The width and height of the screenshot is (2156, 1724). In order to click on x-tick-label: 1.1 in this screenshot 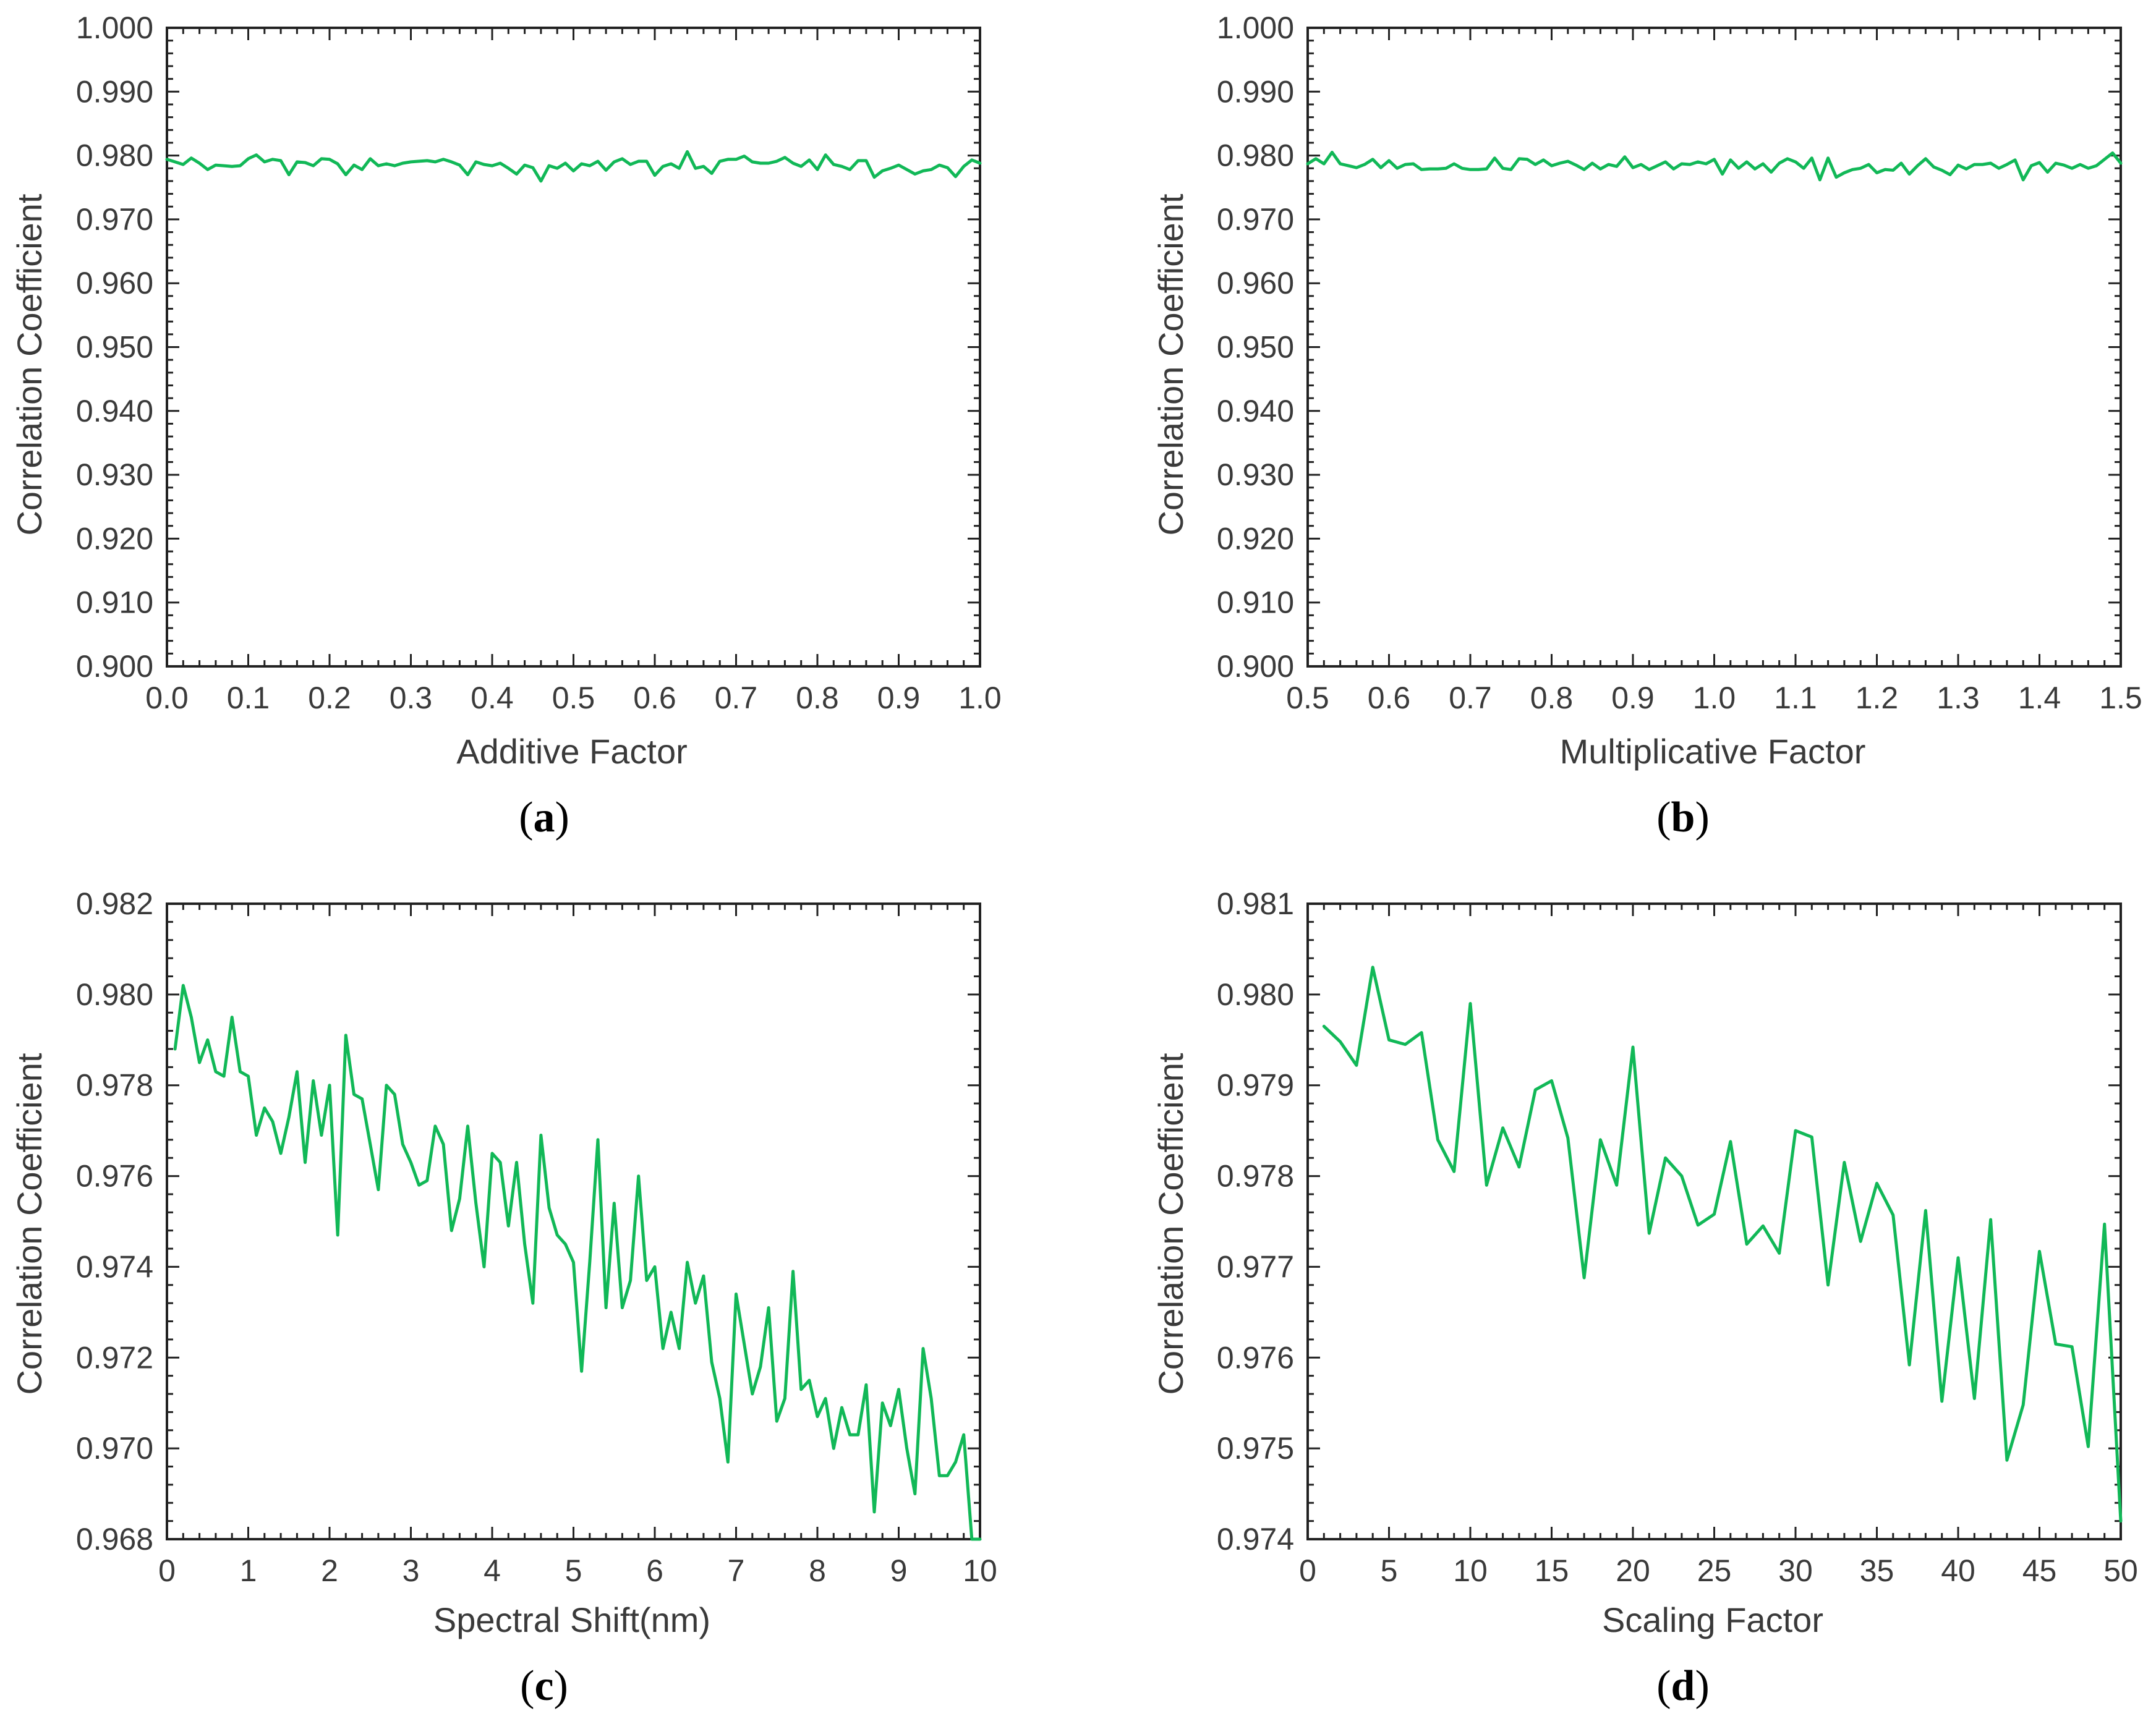, I will do `click(1795, 698)`.